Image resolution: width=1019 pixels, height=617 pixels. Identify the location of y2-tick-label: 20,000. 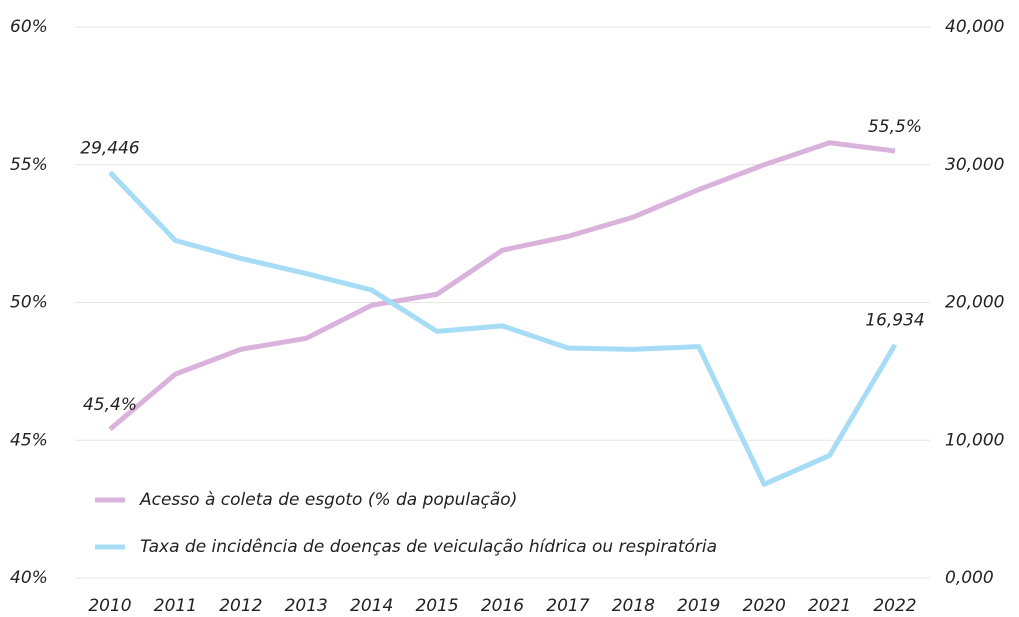
(974, 303).